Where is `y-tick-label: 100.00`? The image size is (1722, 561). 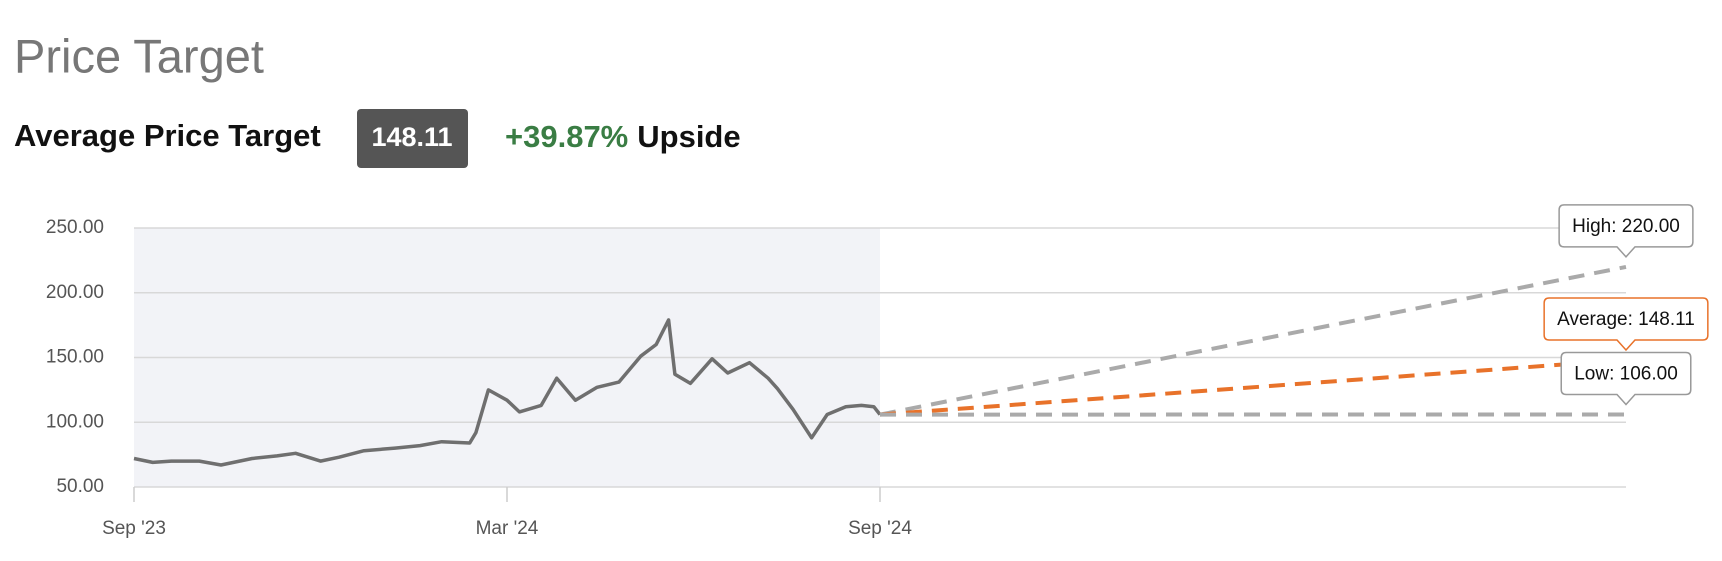 y-tick-label: 100.00 is located at coordinates (75, 421).